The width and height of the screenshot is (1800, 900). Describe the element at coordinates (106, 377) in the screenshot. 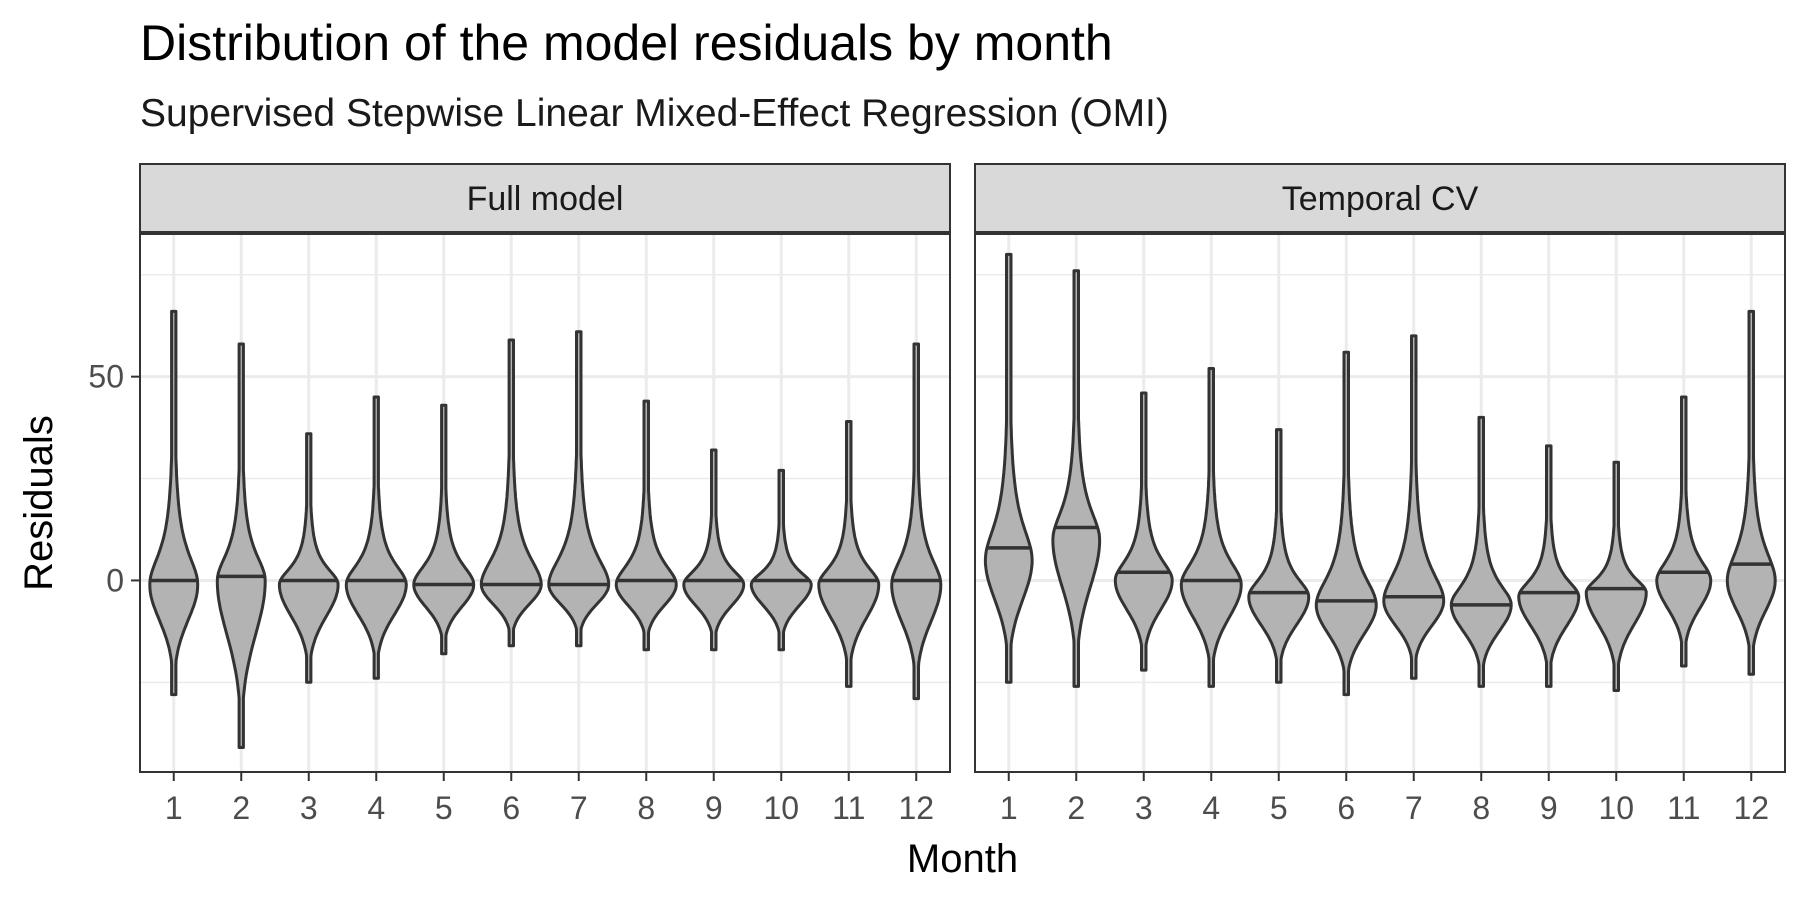

I see `y-tick-label: 50` at that location.